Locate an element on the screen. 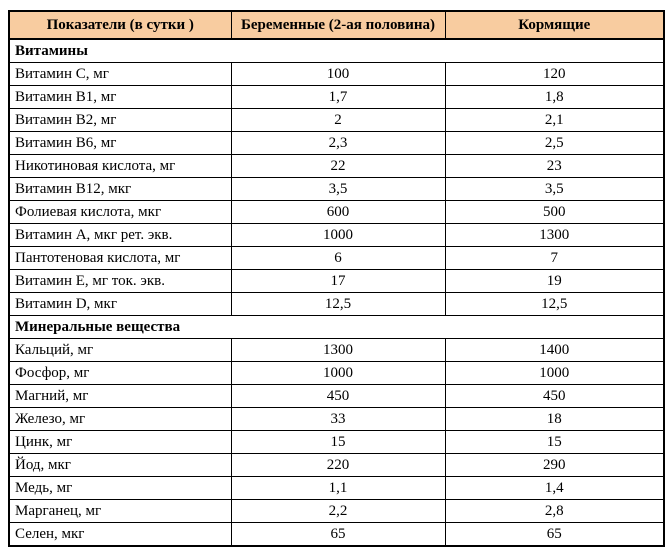  pregnant-value: 65 is located at coordinates (338, 534).